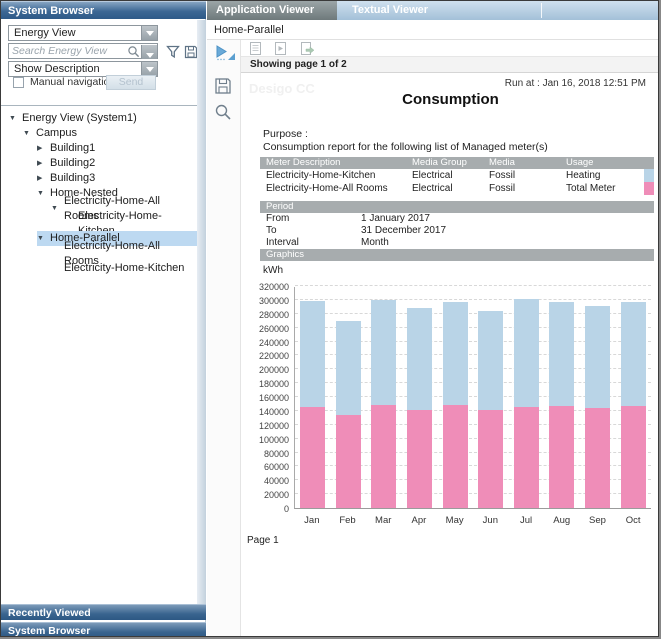 The image size is (661, 639). Describe the element at coordinates (455, 397) in the screenshot. I see `bar-group-may` at that location.